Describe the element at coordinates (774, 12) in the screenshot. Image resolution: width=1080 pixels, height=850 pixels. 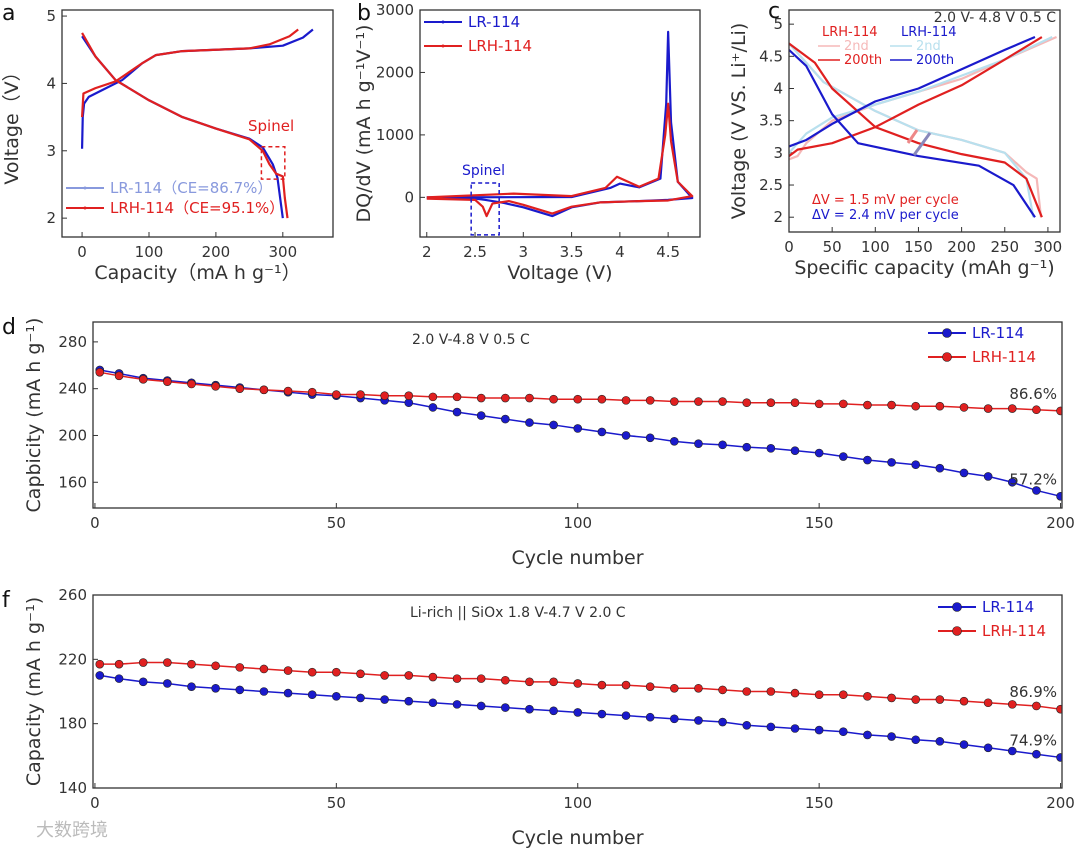
I see `panel-letter: c` at that location.